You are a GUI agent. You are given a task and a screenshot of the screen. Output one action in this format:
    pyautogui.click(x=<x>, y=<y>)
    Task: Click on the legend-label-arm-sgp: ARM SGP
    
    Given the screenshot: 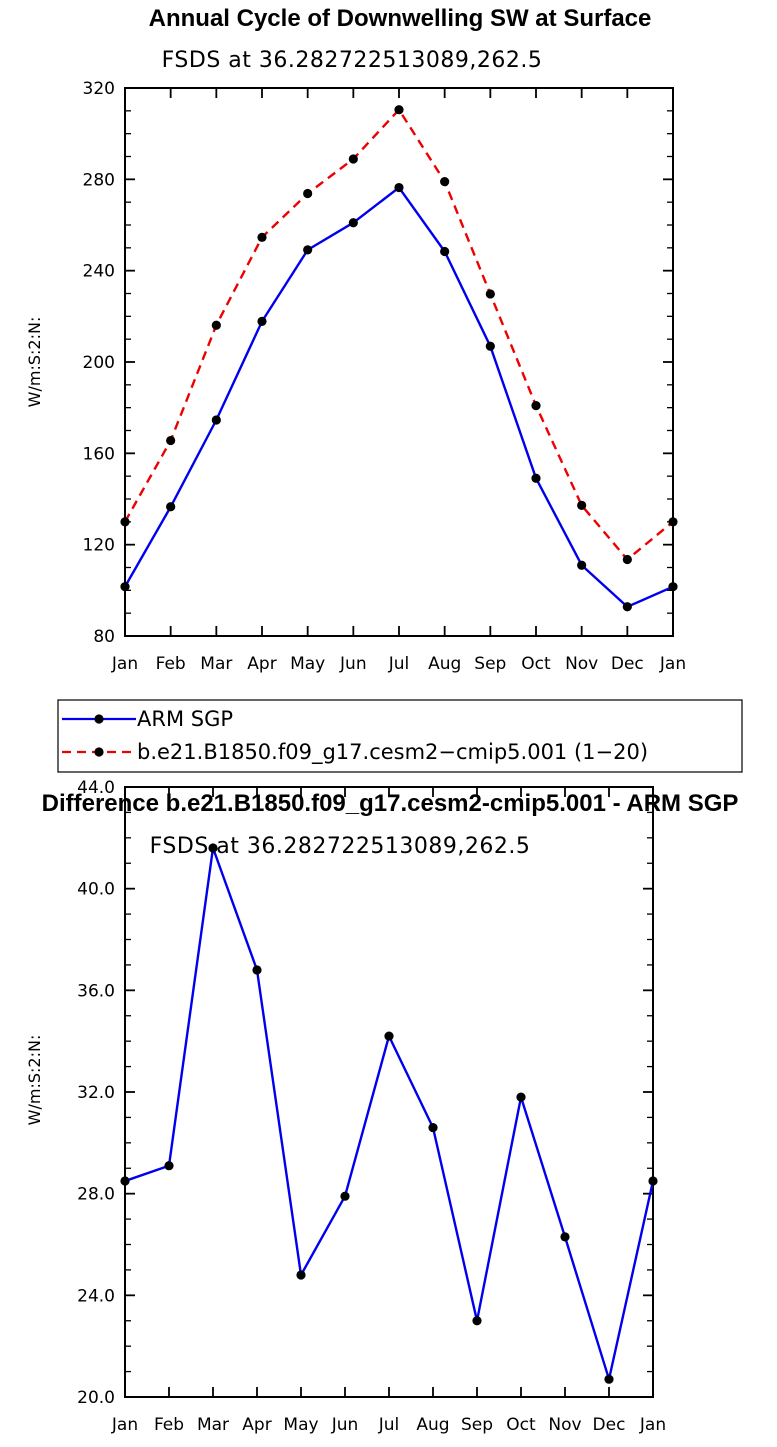 What is the action you would take?
    pyautogui.click(x=185, y=719)
    